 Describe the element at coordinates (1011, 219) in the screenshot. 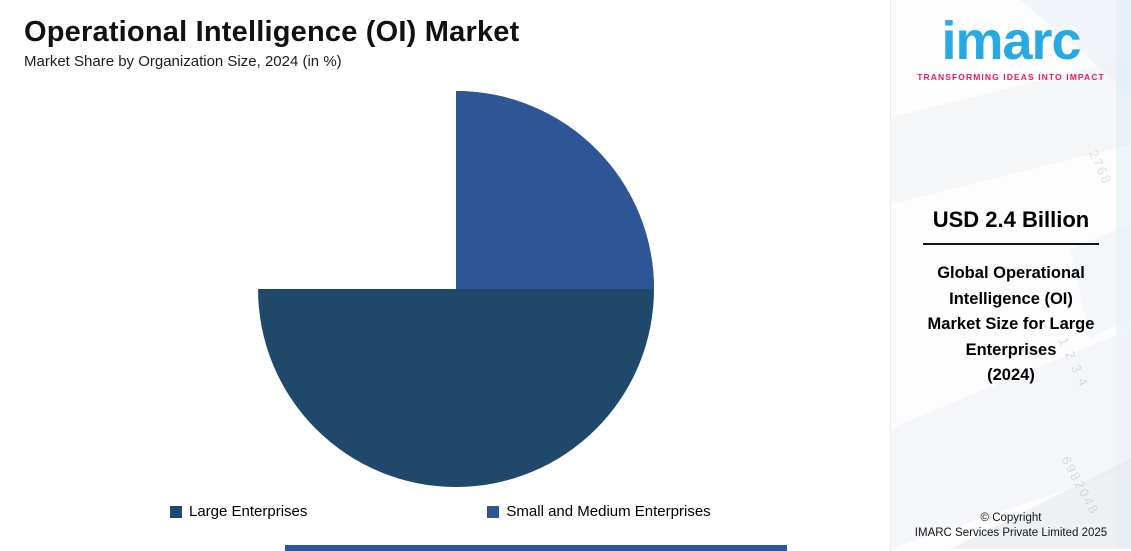

I see `stat-value: USD 2.4 Billion` at that location.